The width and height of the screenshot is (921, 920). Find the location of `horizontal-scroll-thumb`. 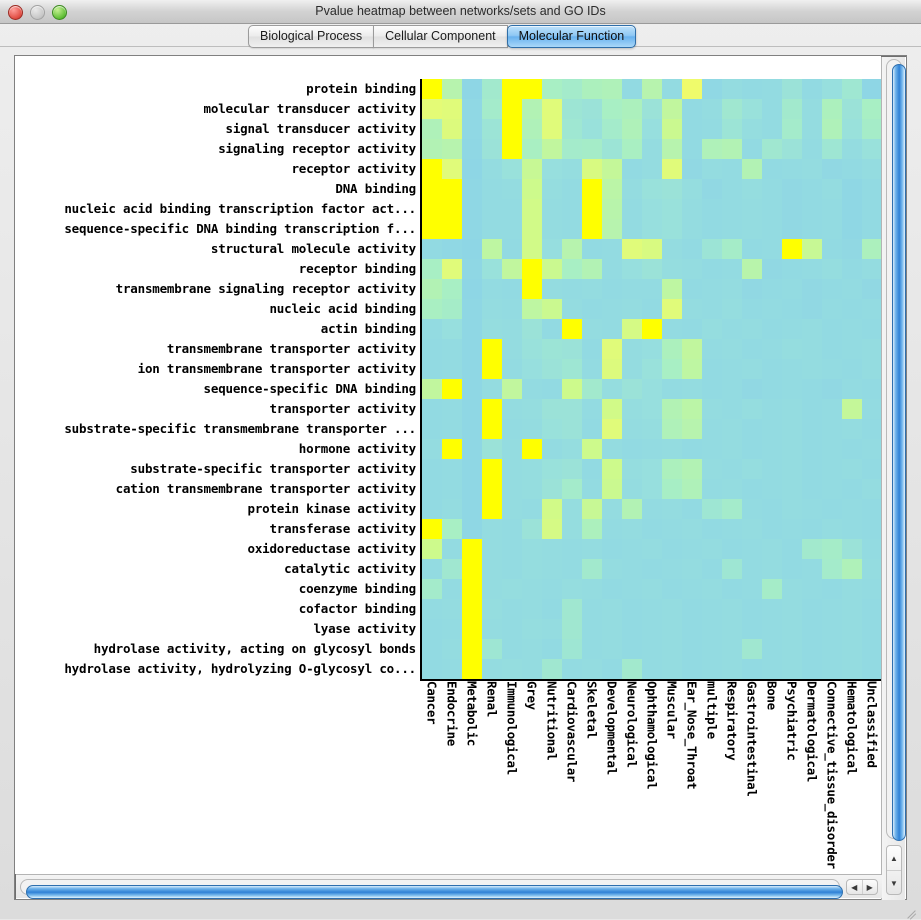

horizontal-scroll-thumb is located at coordinates (434, 892).